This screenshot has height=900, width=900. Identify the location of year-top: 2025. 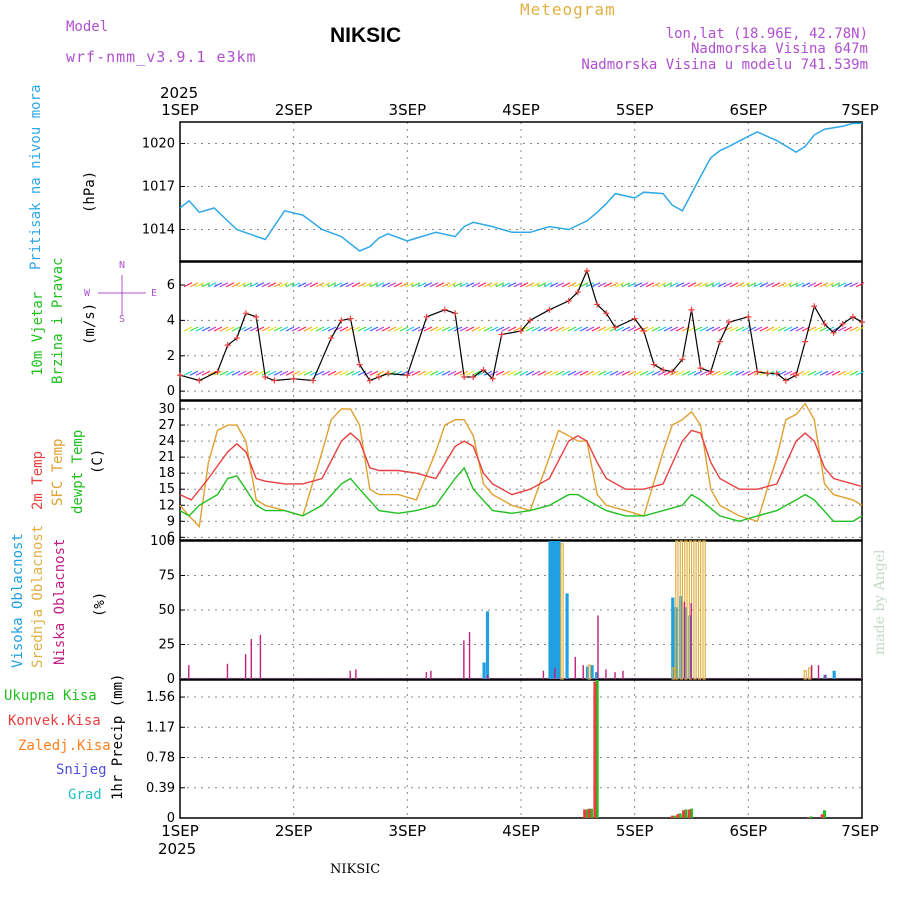
(179, 93).